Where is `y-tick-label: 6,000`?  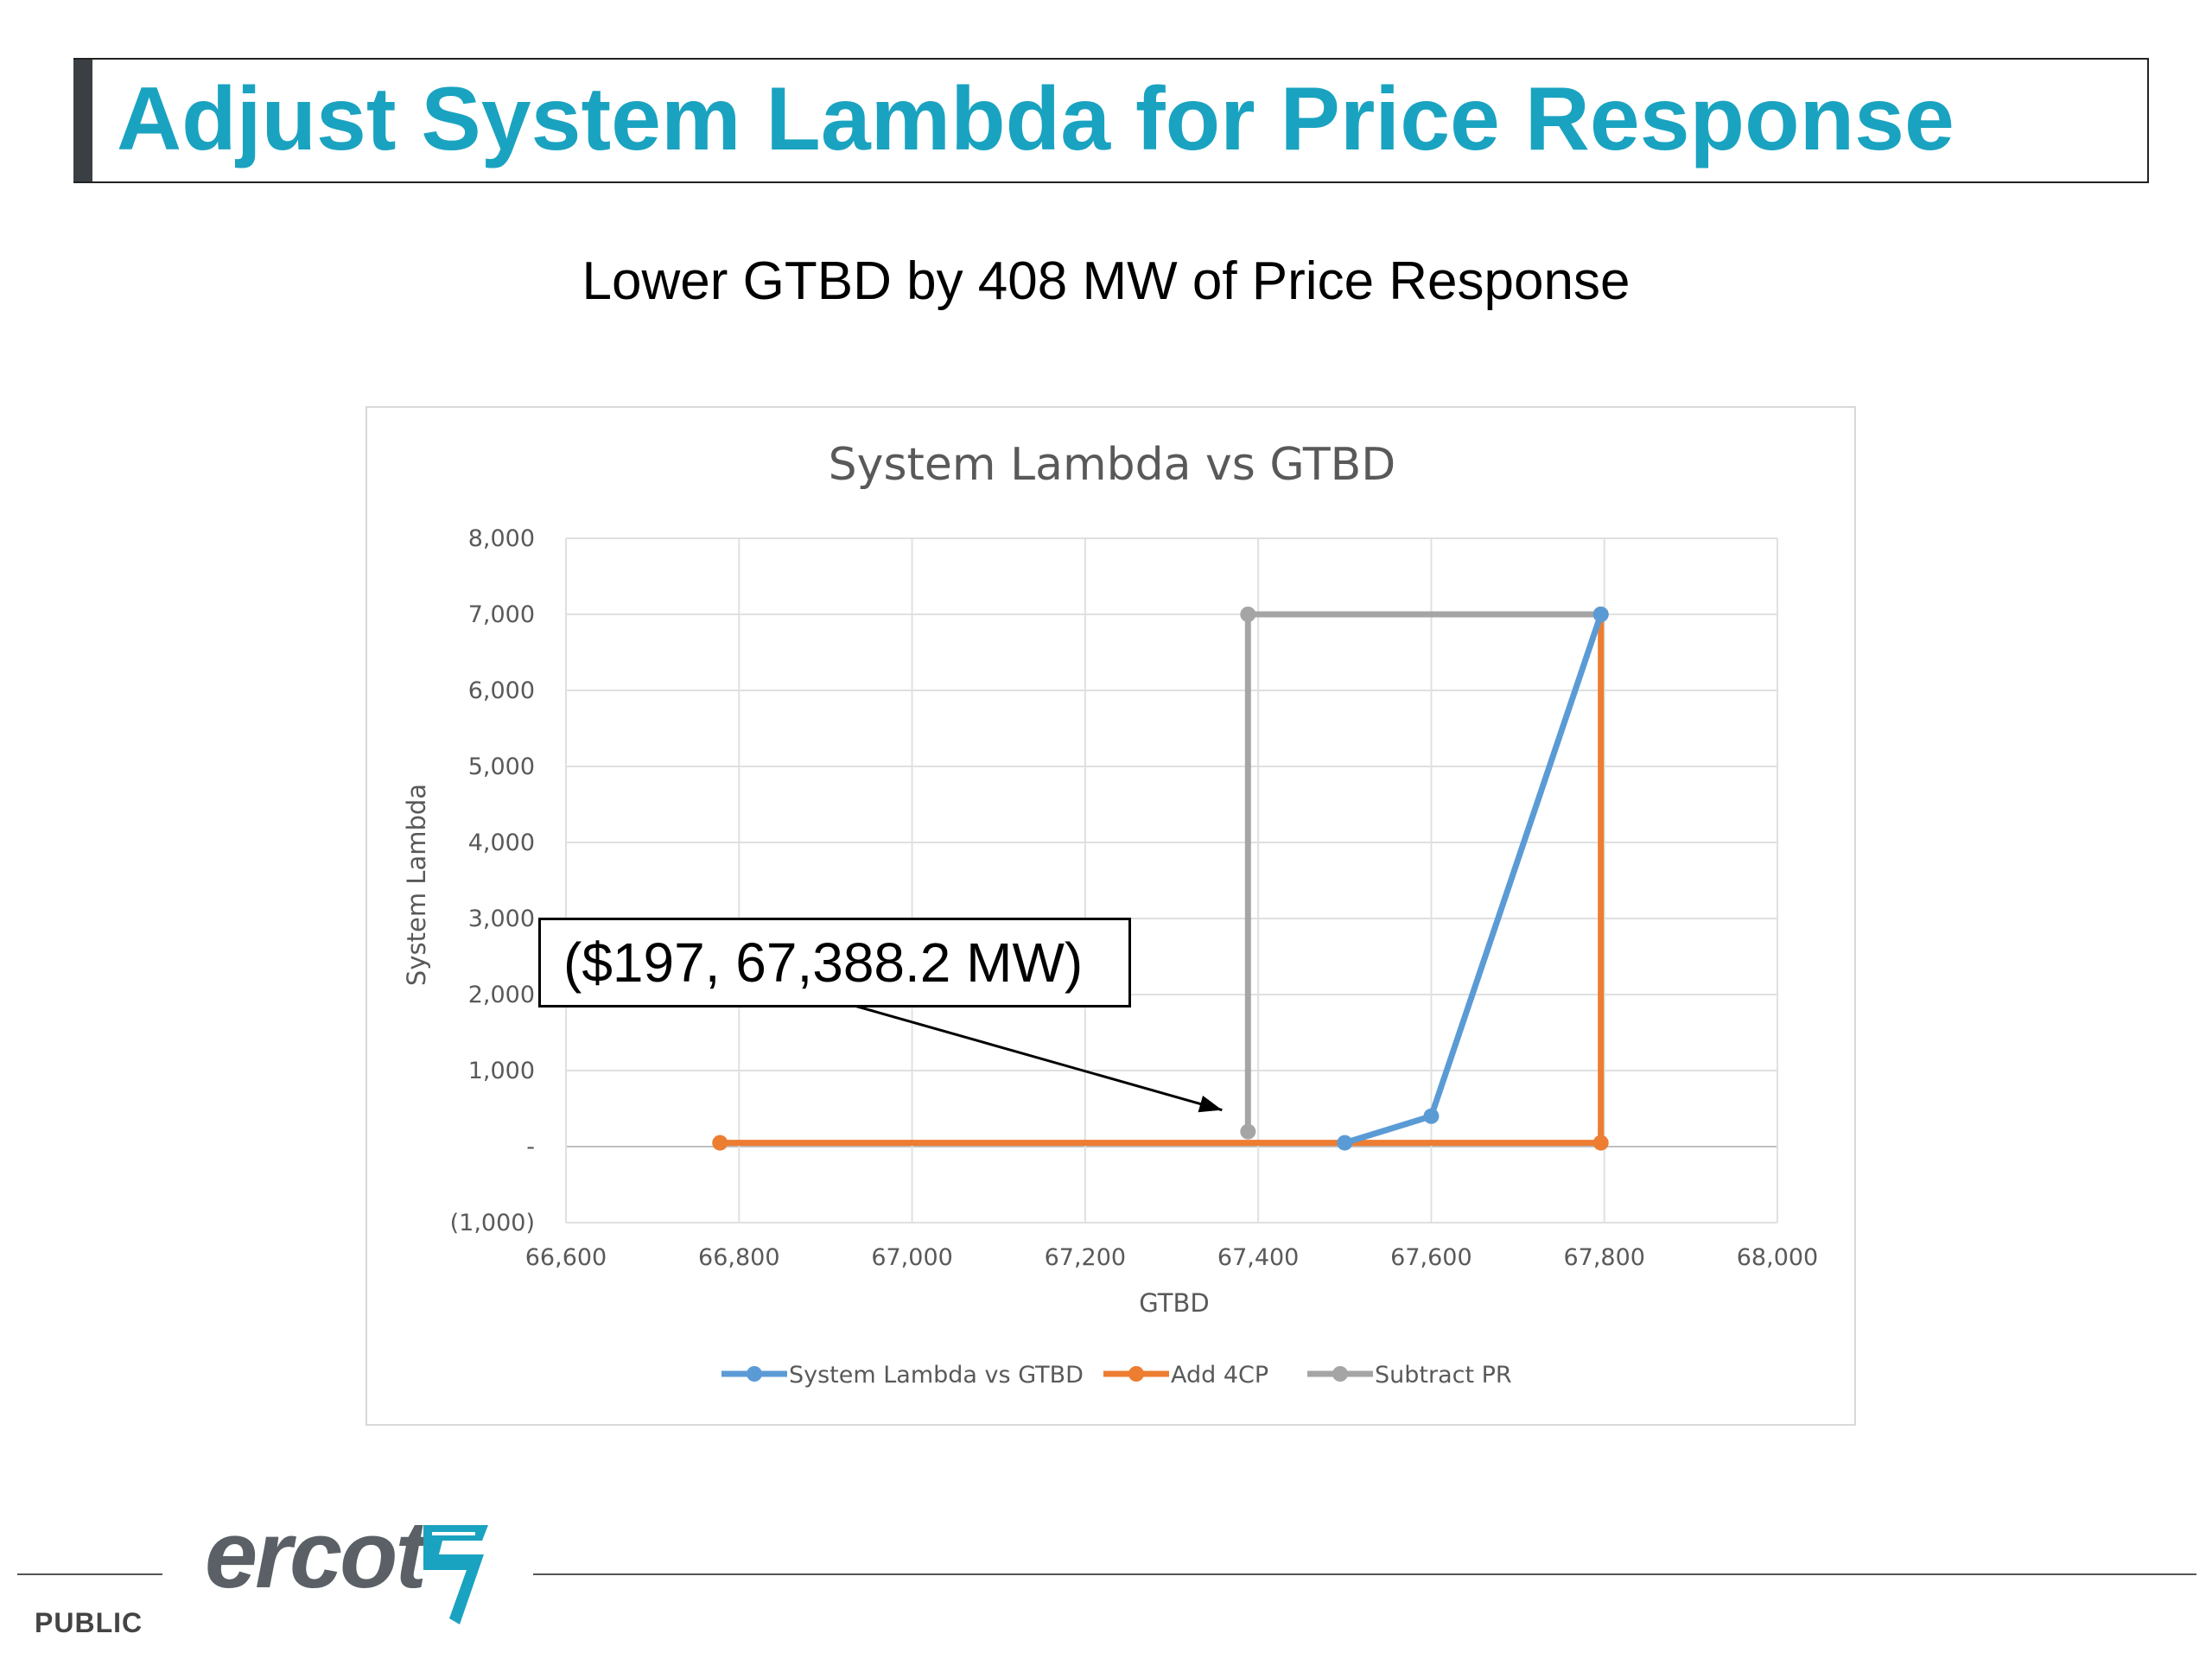 y-tick-label: 6,000 is located at coordinates (502, 690).